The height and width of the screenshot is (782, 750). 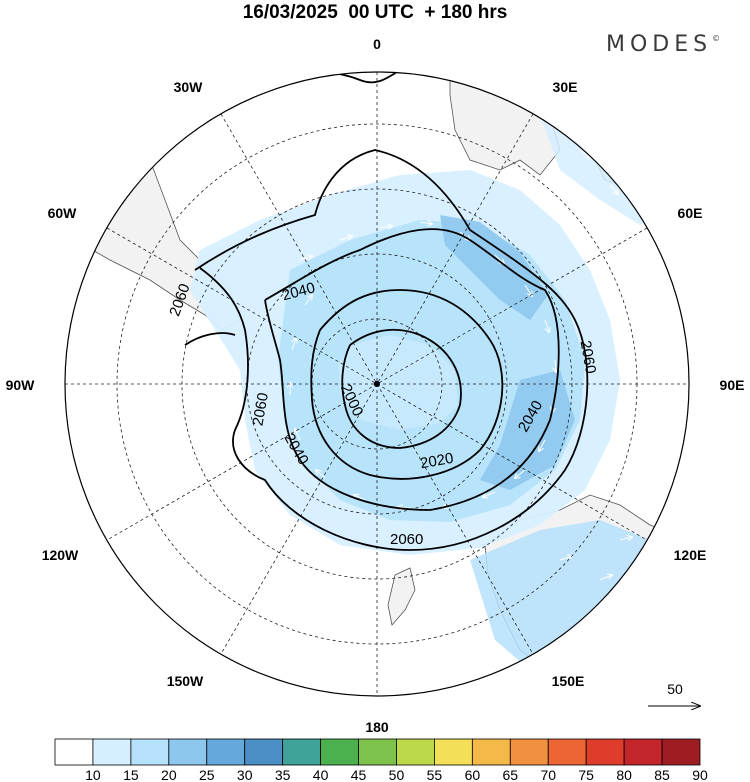 I want to click on lon-label-120w: 120W, so click(x=60, y=555).